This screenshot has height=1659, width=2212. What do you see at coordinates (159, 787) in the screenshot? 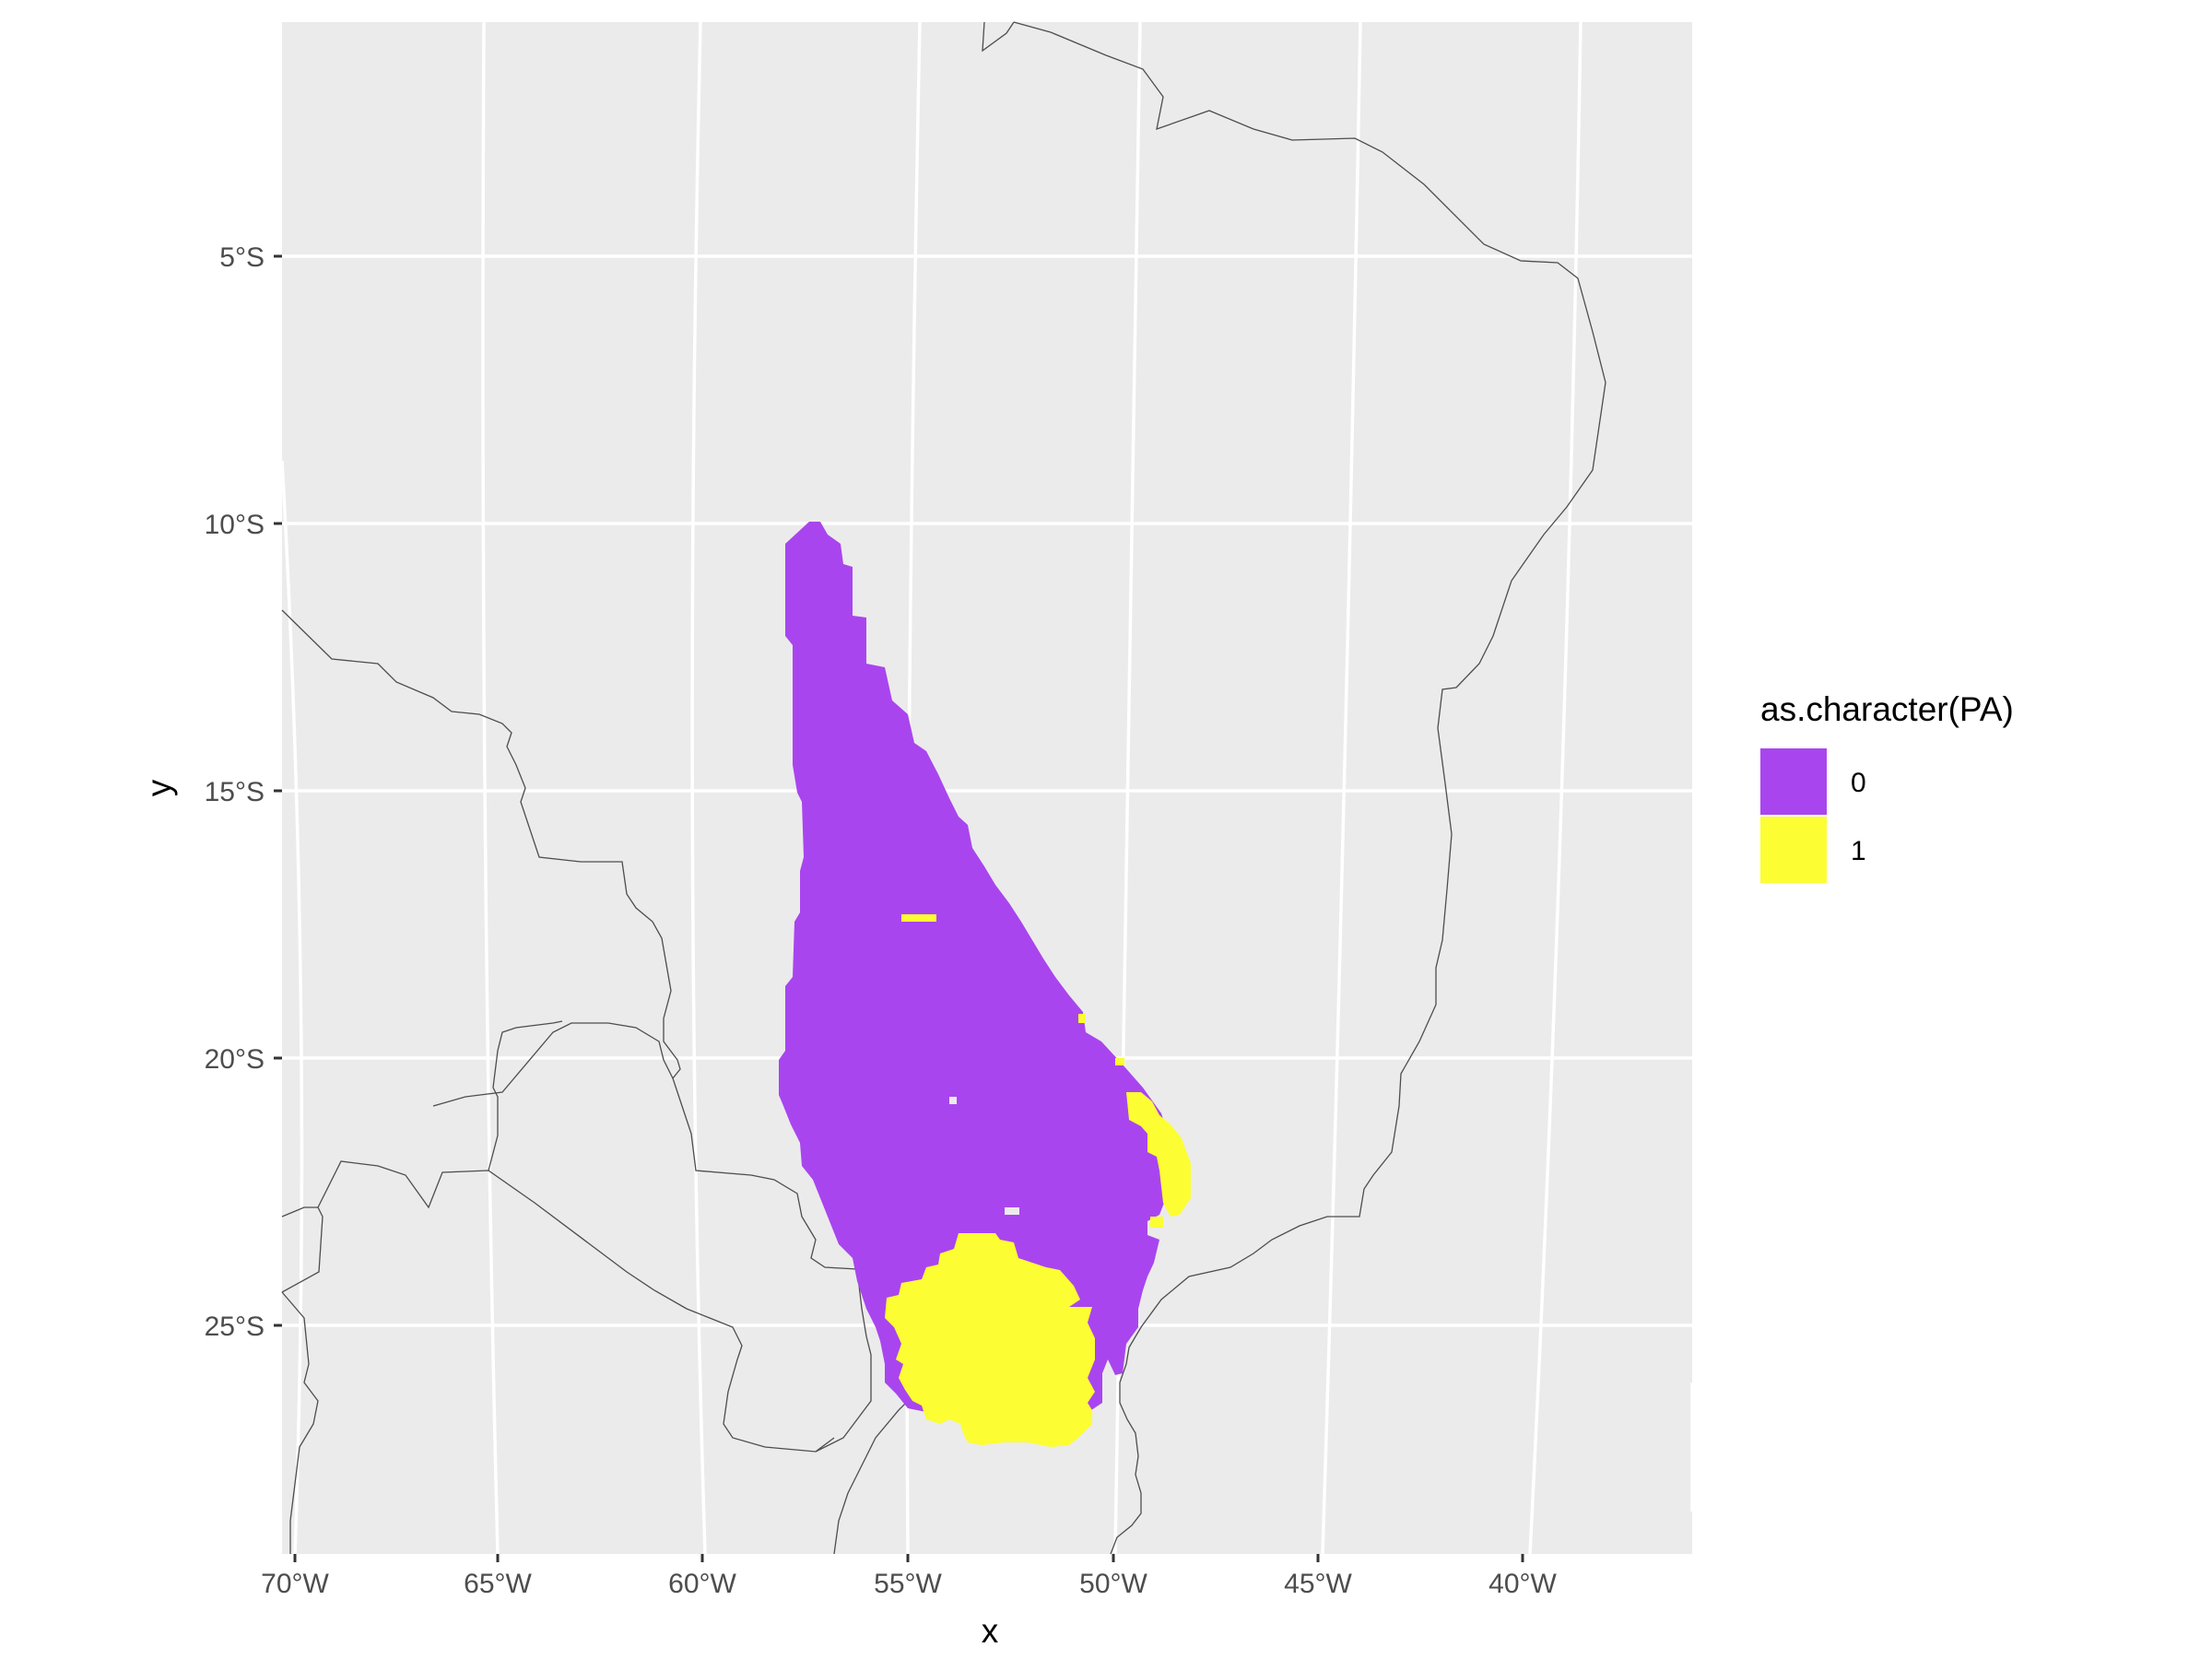
I see `y-axis-title: y` at bounding box center [159, 787].